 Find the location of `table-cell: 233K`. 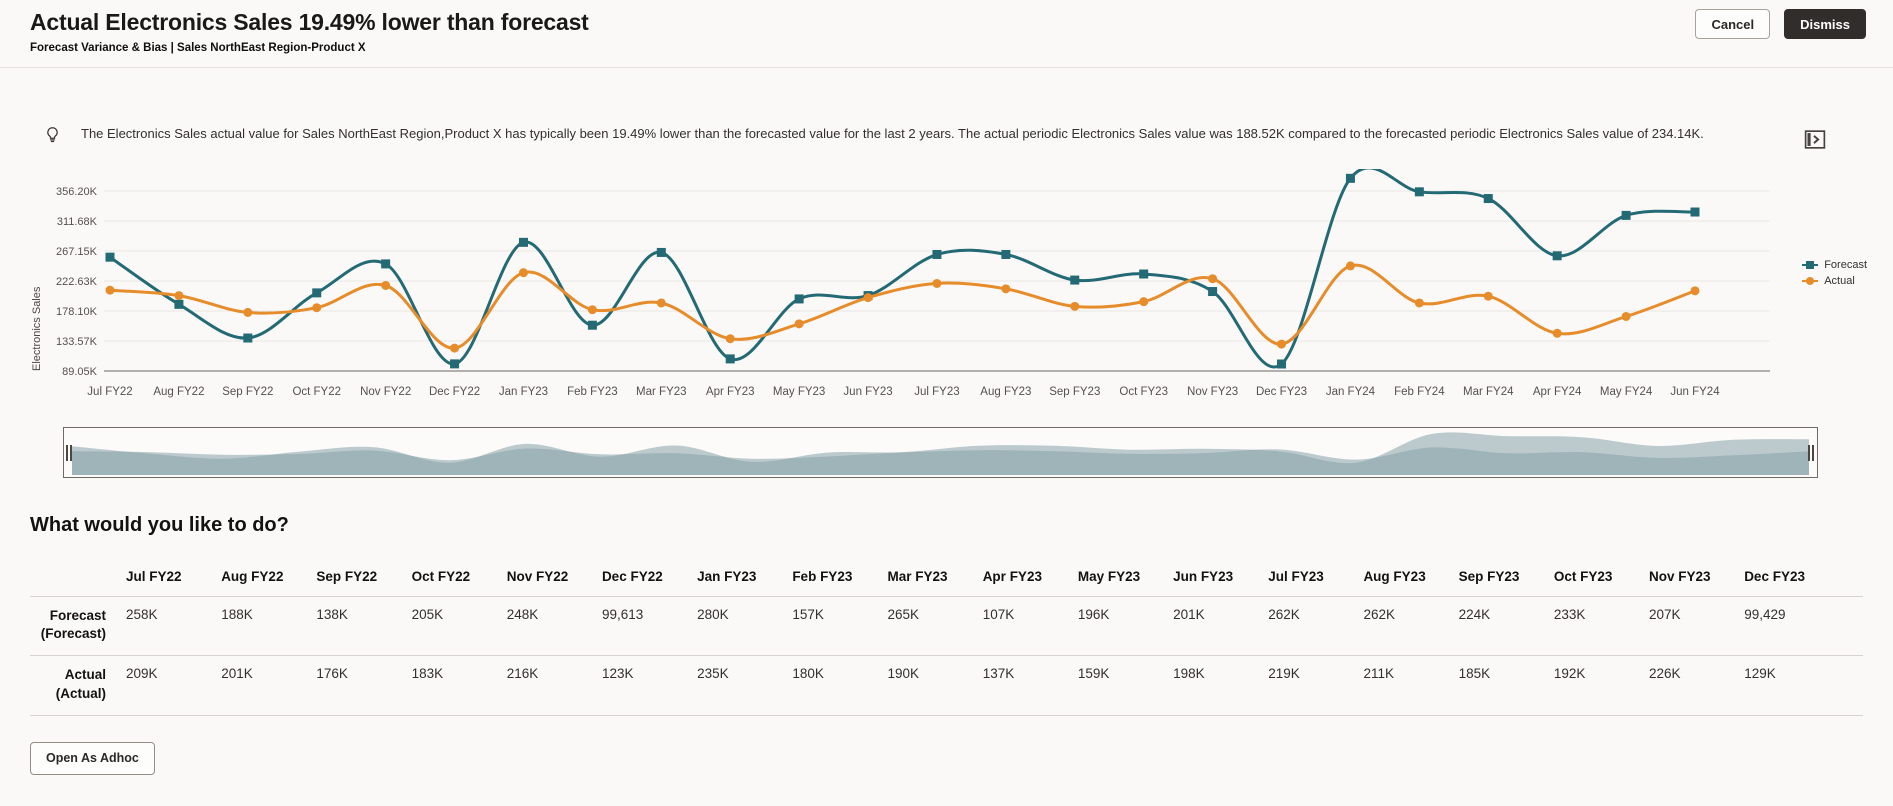

table-cell: 233K is located at coordinates (1569, 614).